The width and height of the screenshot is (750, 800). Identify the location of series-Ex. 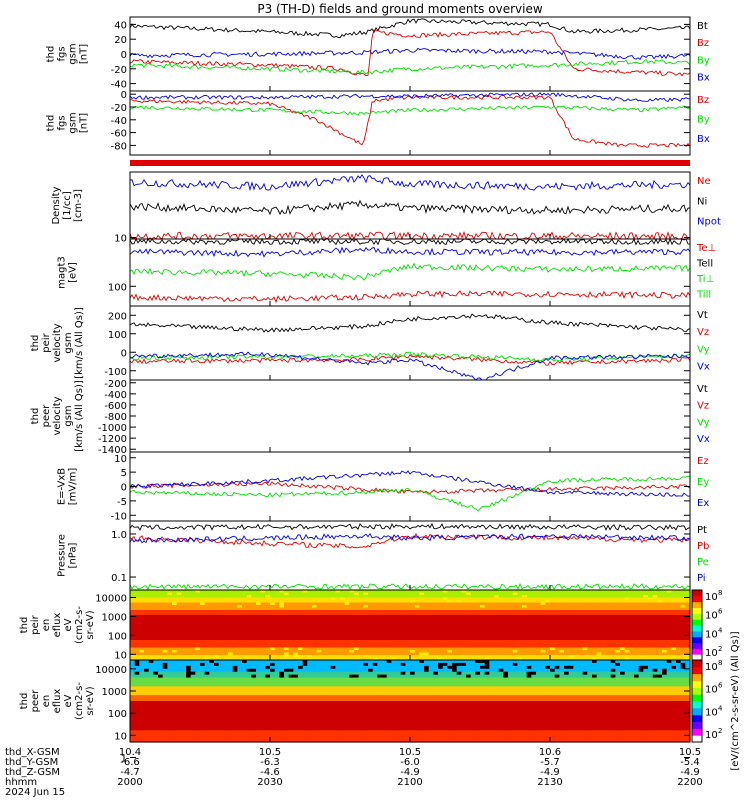
(410, 483).